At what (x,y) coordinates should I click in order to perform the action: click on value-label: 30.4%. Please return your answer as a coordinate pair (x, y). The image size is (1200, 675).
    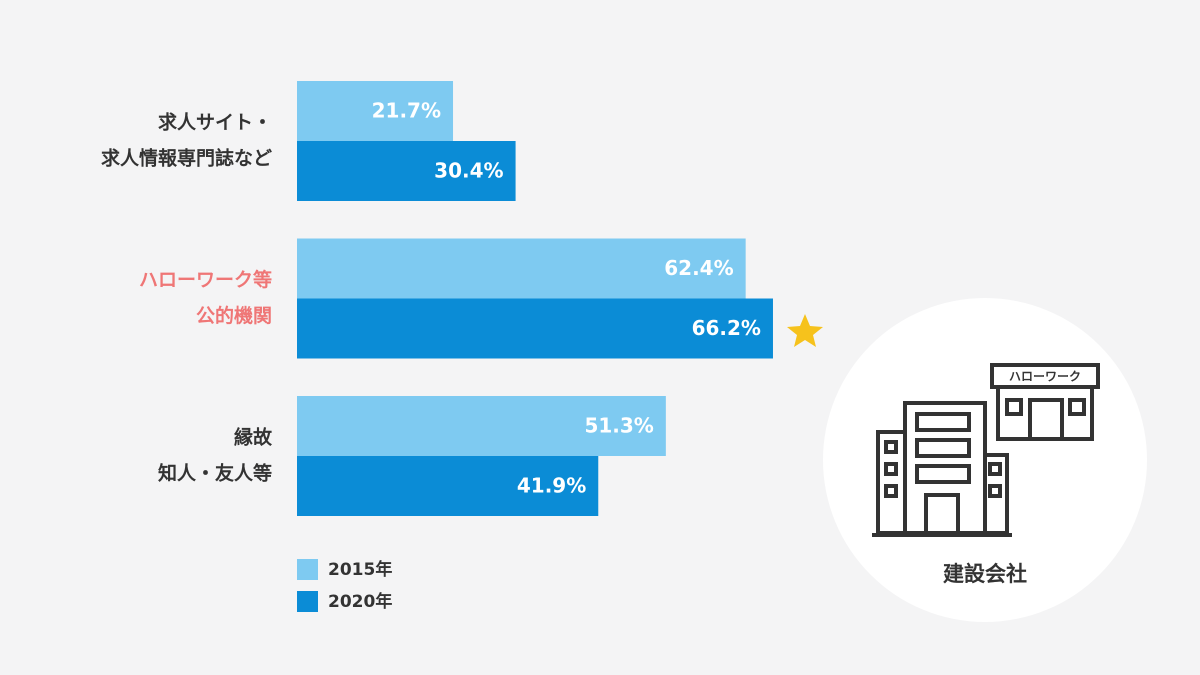
    Looking at the image, I should click on (468, 171).